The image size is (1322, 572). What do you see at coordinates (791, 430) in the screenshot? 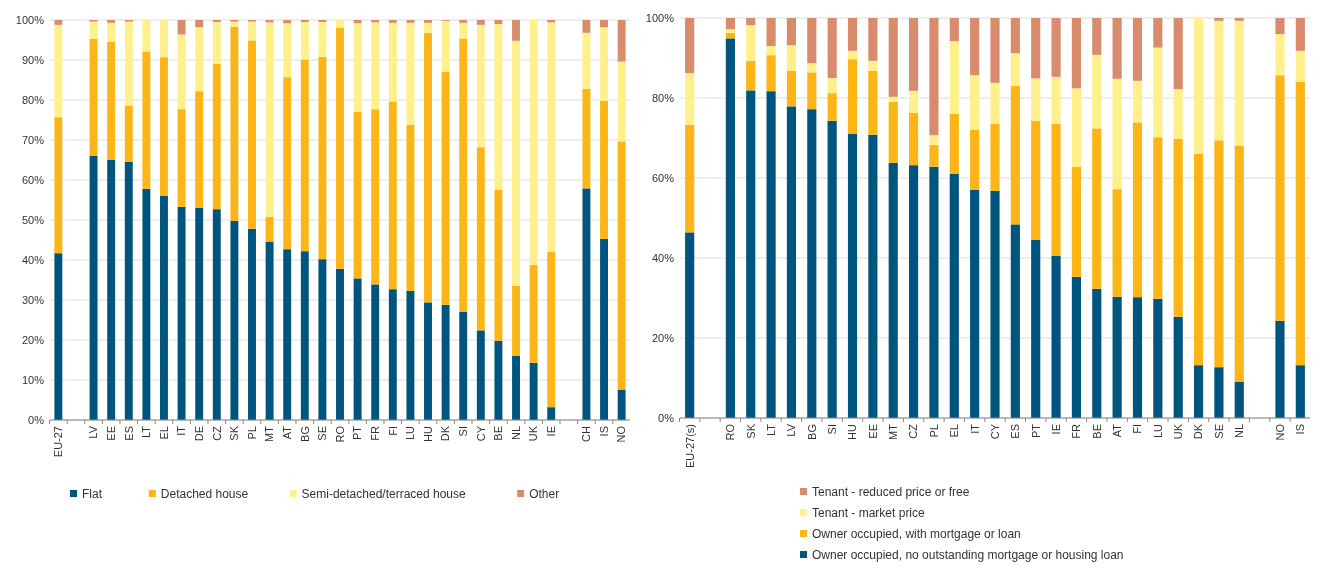
I see `x-tick-label: LV` at bounding box center [791, 430].